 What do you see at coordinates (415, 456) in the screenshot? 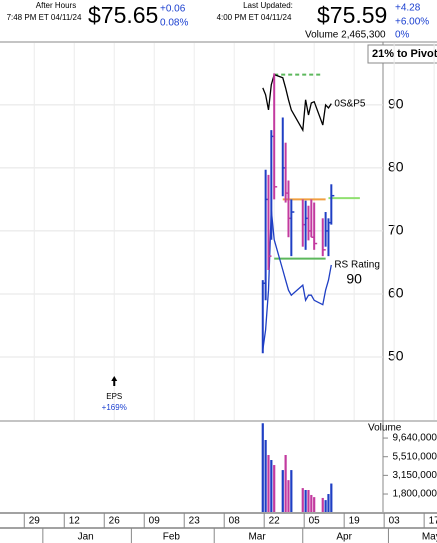
I see `volume-tick-label: 5,510,000` at bounding box center [415, 456].